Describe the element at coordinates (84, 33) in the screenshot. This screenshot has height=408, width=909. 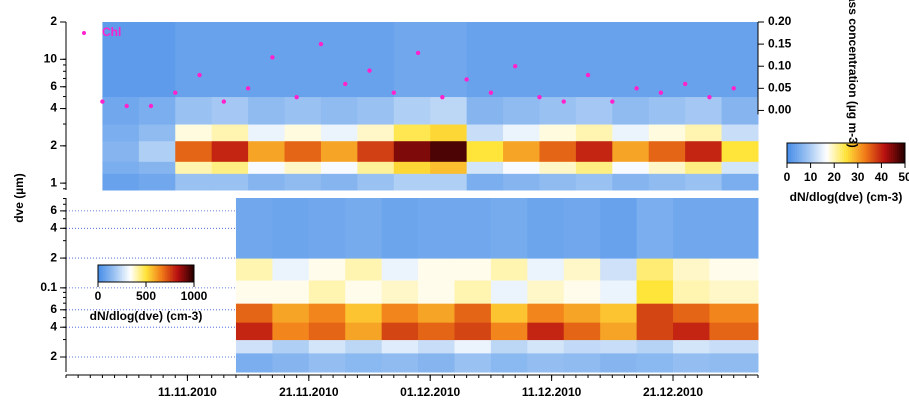
I see `legend-marker` at that location.